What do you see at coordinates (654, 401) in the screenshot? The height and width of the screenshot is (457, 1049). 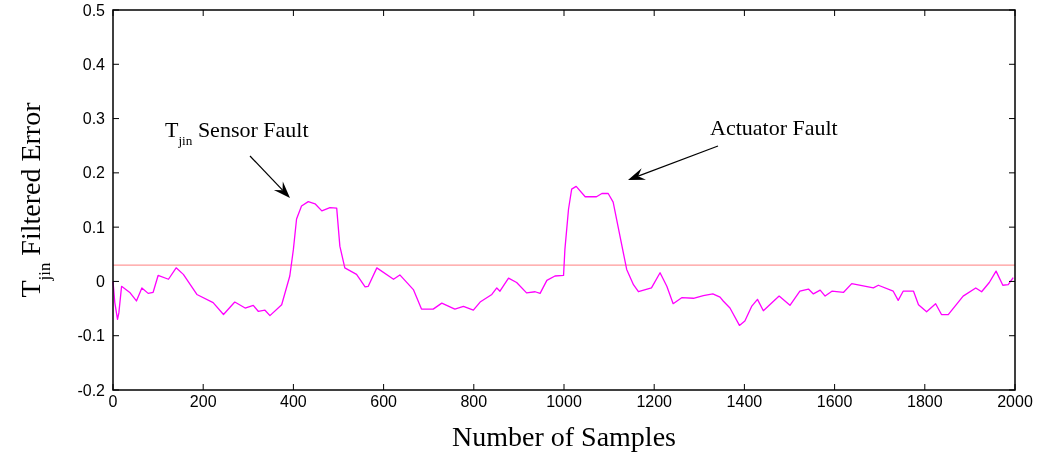 I see `x-tick-label: 1200` at bounding box center [654, 401].